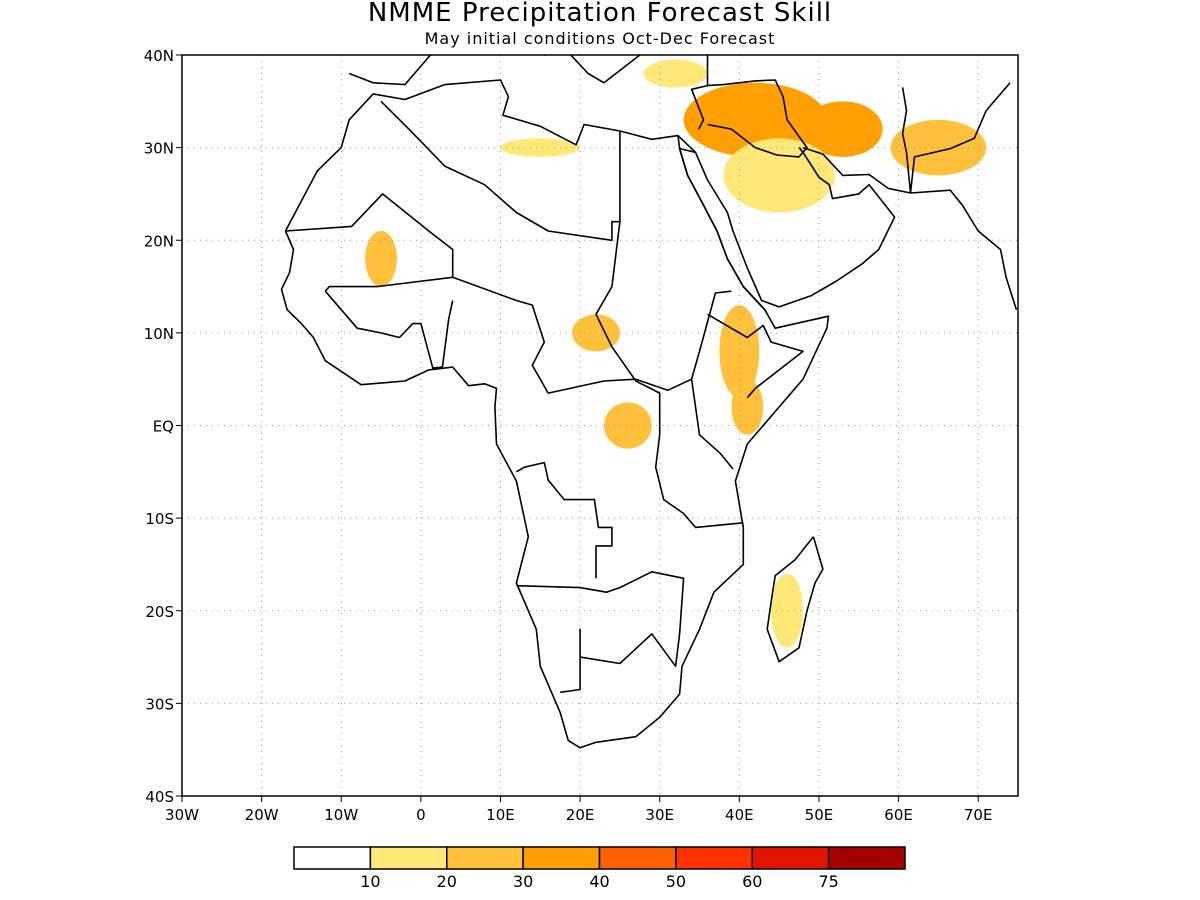 This screenshot has height=900, width=1200. Describe the element at coordinates (159, 704) in the screenshot. I see `y-tick-label: 30S` at that location.